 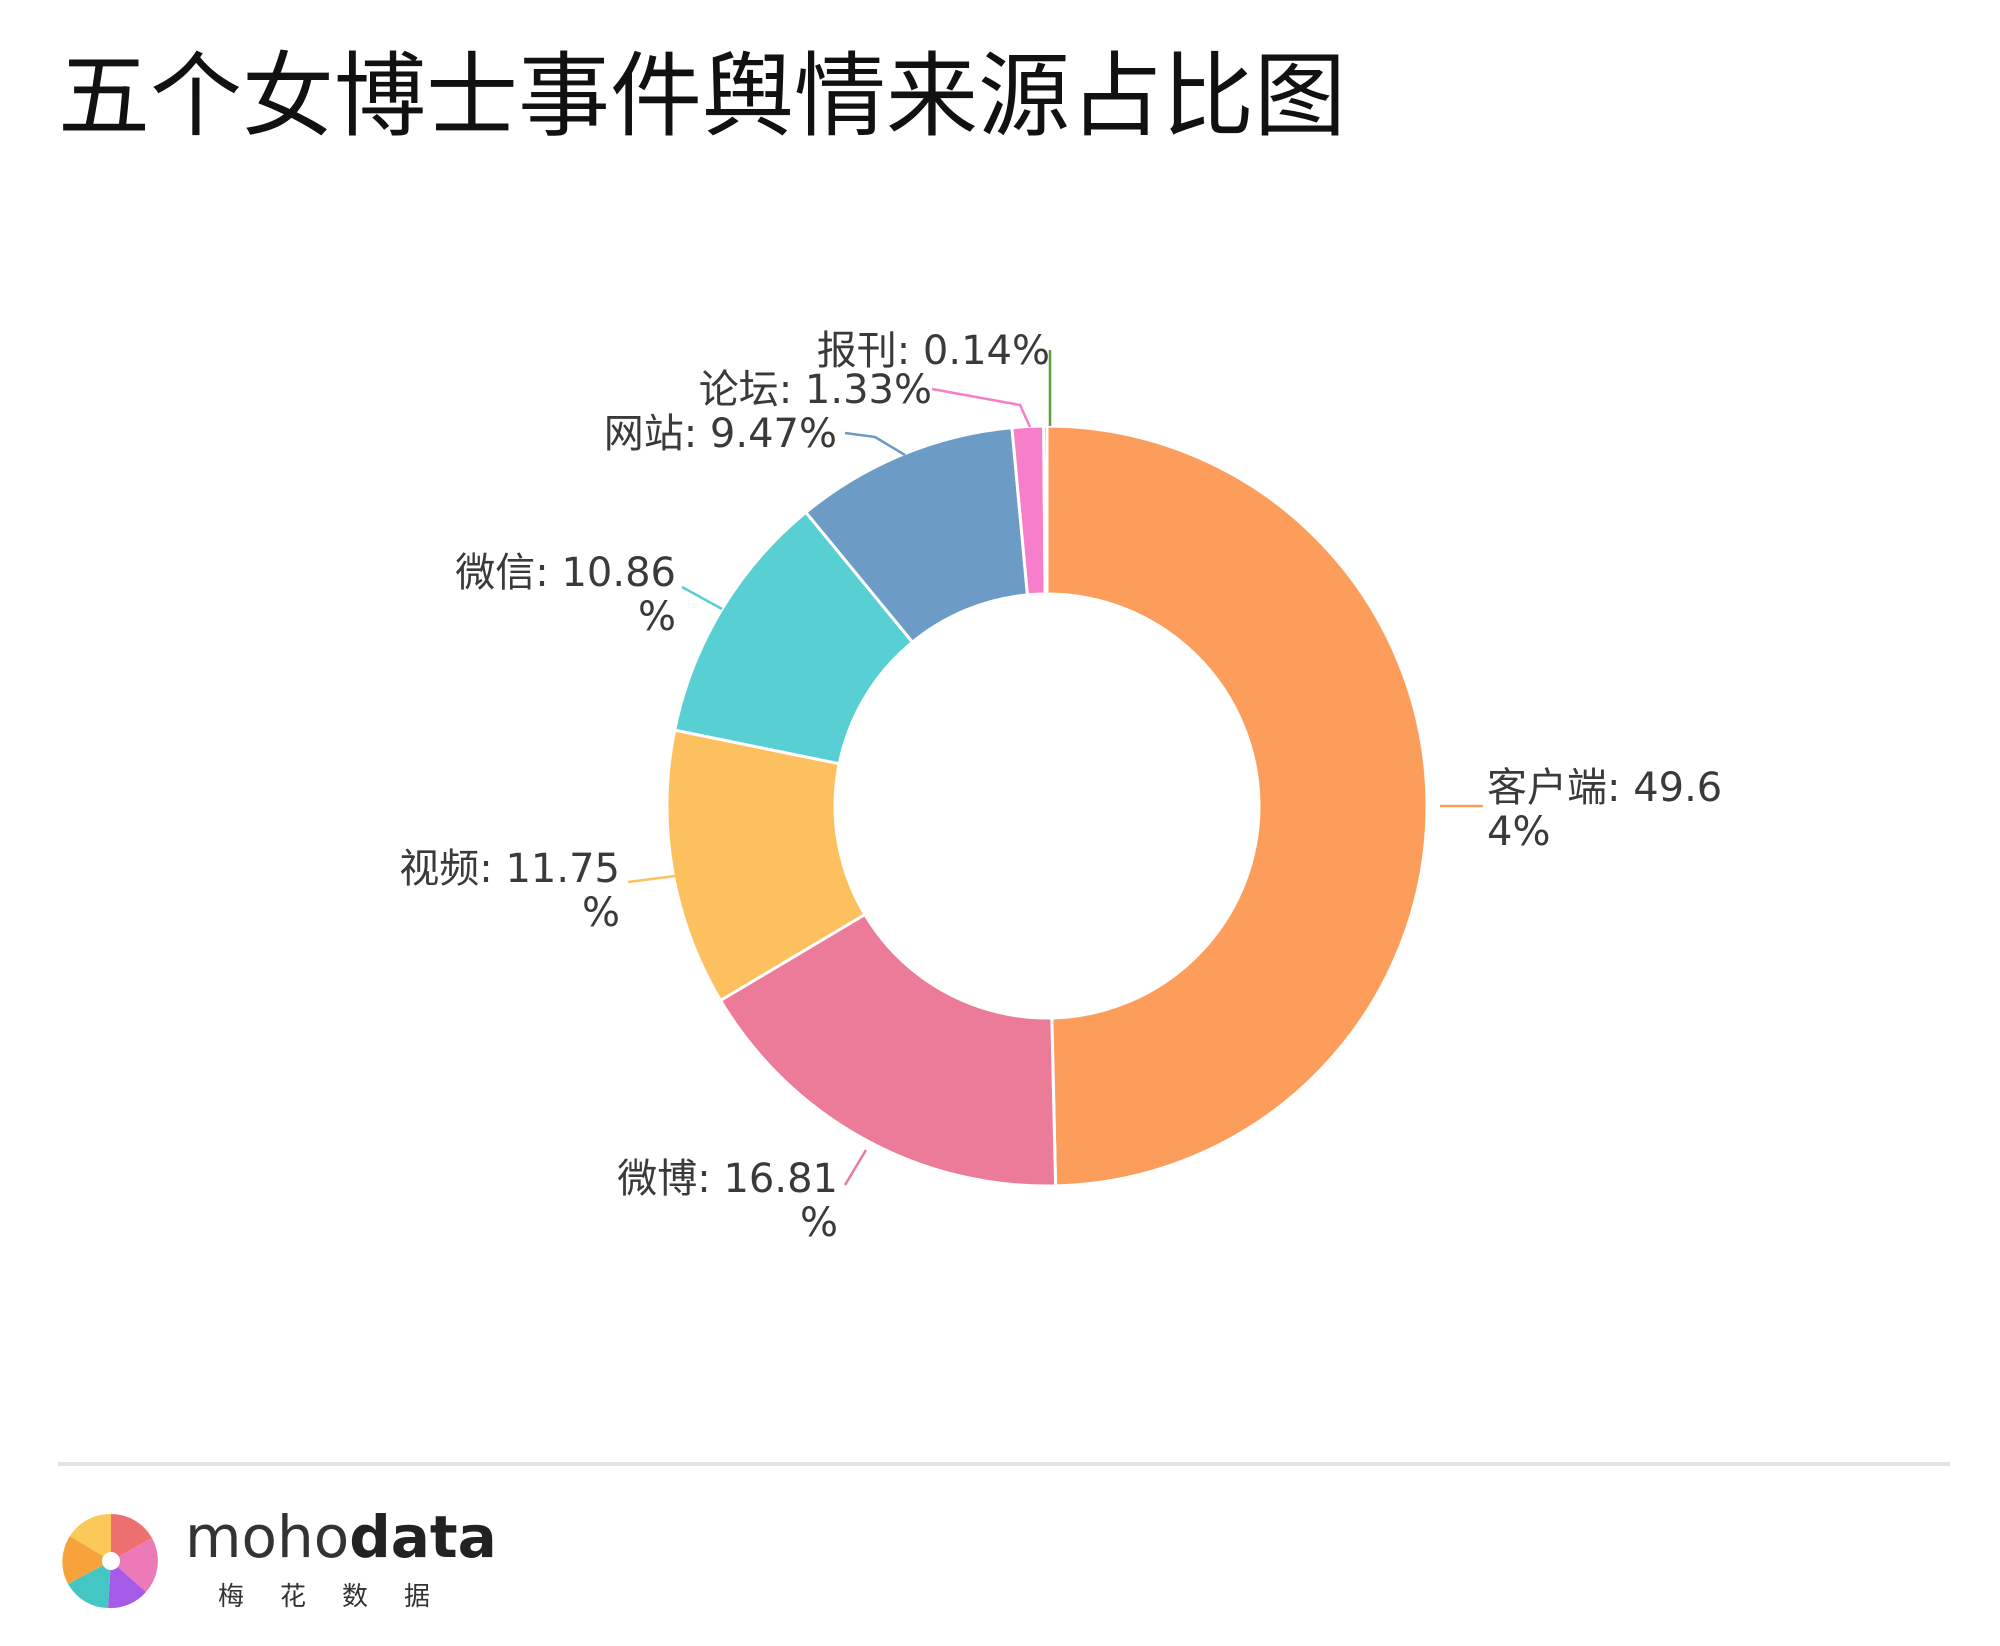 I want to click on data-label-0: 客户端: 49.6 4%, so click(x=1604, y=810).